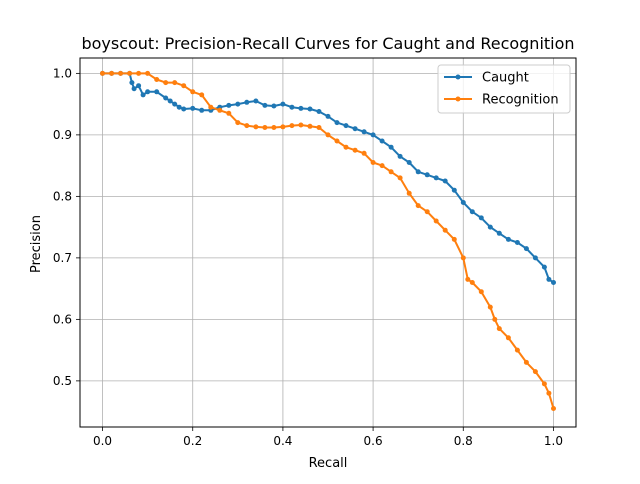  I want to click on y-tick-label: 0.9, so click(62, 135).